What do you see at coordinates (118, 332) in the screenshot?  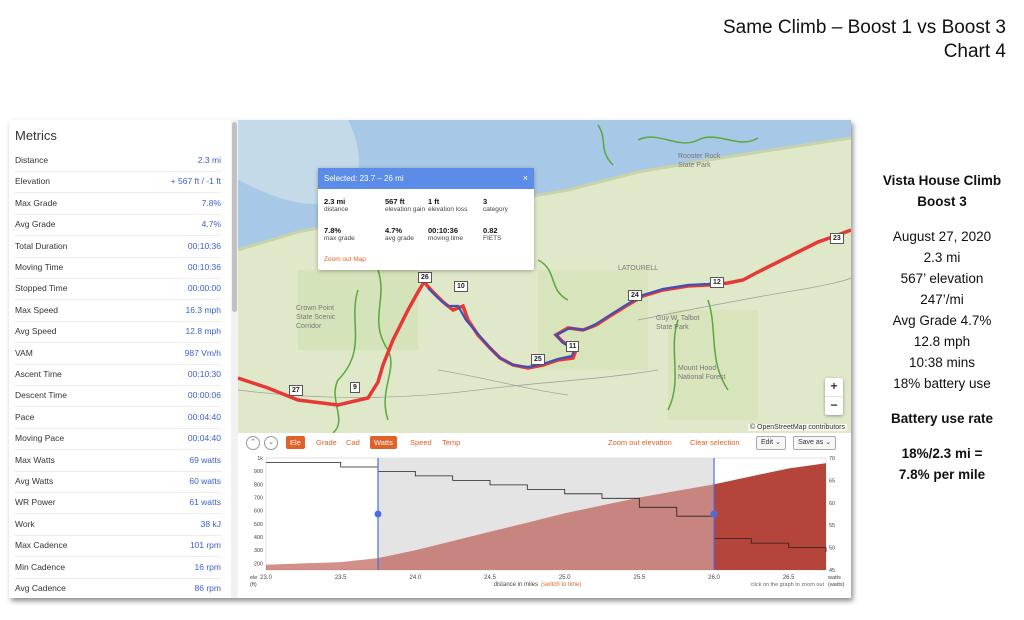 I see `metric-row: Avg Speed 12.8 mph` at bounding box center [118, 332].